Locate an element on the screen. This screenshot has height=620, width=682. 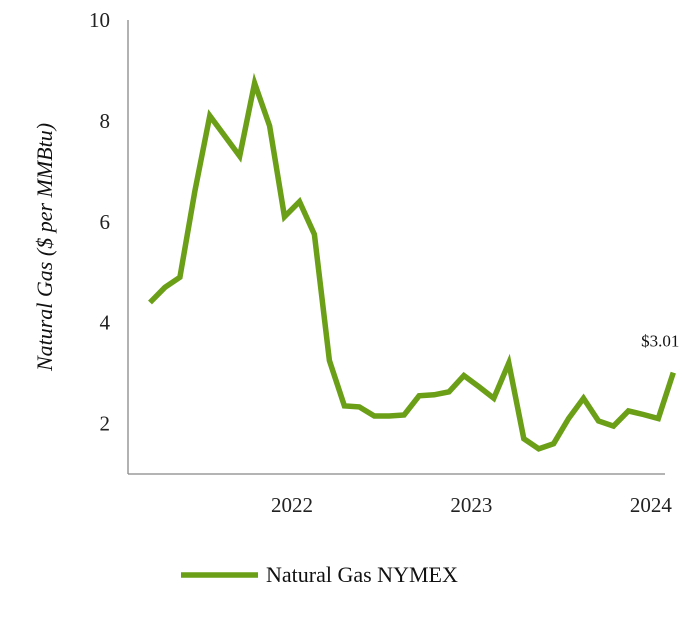
legend: Natural Gas NYMEX is located at coordinates (319, 574).